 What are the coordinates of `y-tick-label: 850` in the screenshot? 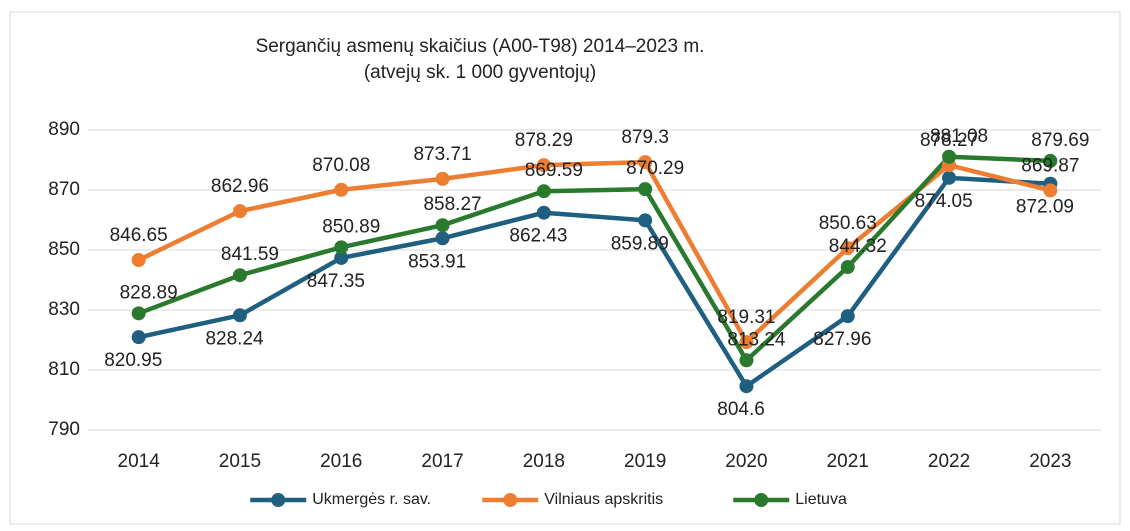 It's located at (64, 249).